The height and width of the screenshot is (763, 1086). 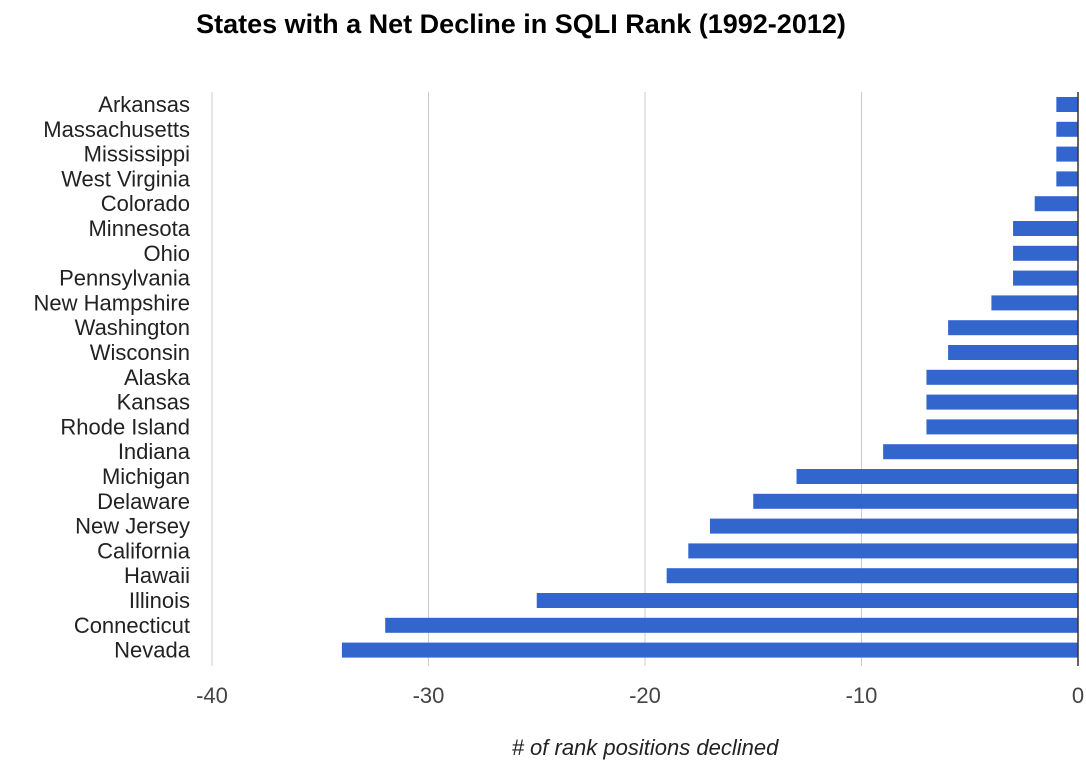 I want to click on category-label: Nevada, so click(x=152, y=650).